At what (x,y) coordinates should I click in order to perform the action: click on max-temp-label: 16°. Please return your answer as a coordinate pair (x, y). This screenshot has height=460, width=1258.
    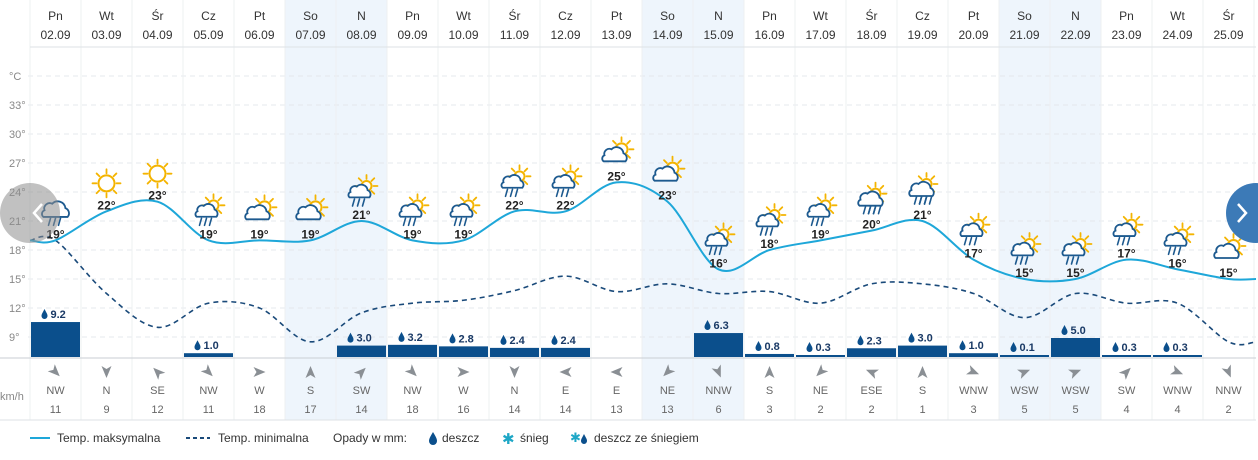
    Looking at the image, I should click on (718, 263).